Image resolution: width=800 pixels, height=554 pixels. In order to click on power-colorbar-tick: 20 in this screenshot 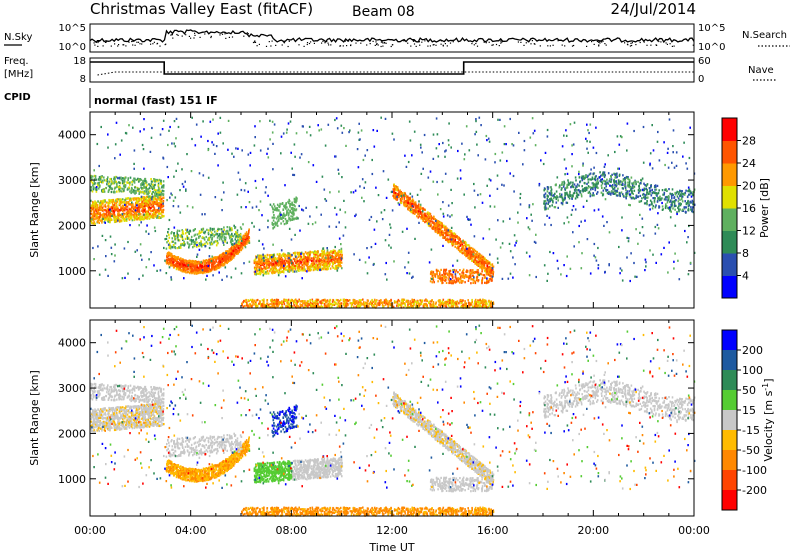, I will do `click(749, 186)`.